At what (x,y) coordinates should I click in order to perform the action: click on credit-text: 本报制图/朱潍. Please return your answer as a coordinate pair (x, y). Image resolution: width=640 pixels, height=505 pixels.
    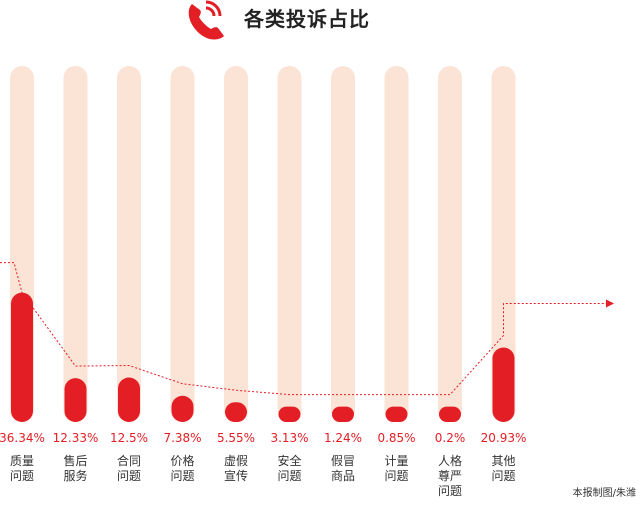
    Looking at the image, I should click on (604, 493).